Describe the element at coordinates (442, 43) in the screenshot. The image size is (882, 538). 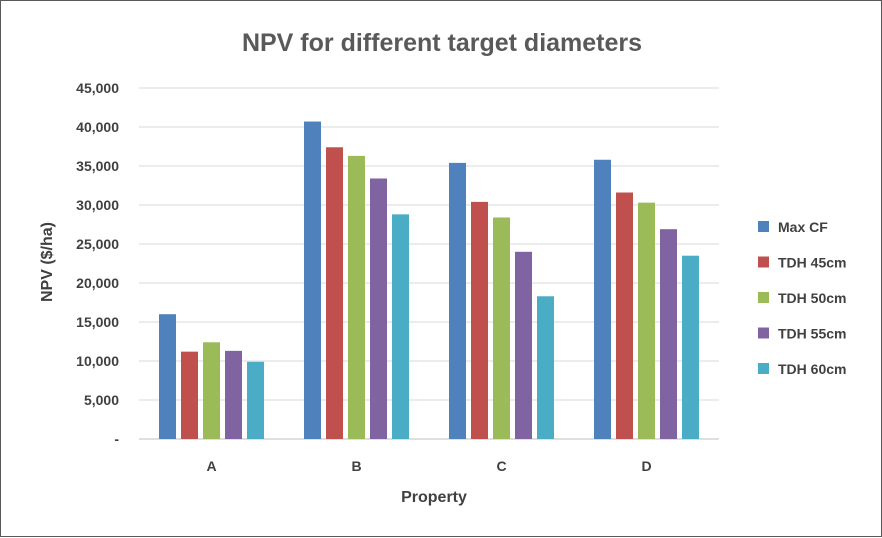
I see `chart-title: NPV for different target diameters` at that location.